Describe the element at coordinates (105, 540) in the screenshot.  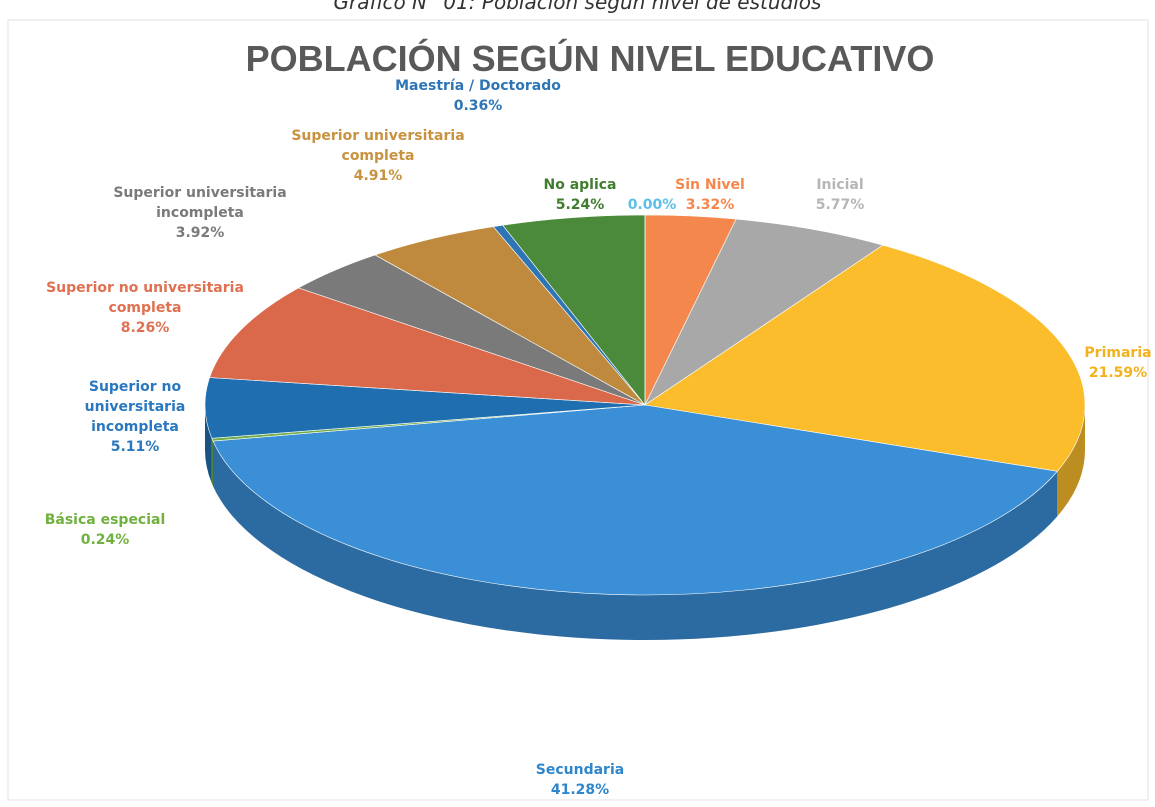
I see `label-value: 0.24%` at that location.